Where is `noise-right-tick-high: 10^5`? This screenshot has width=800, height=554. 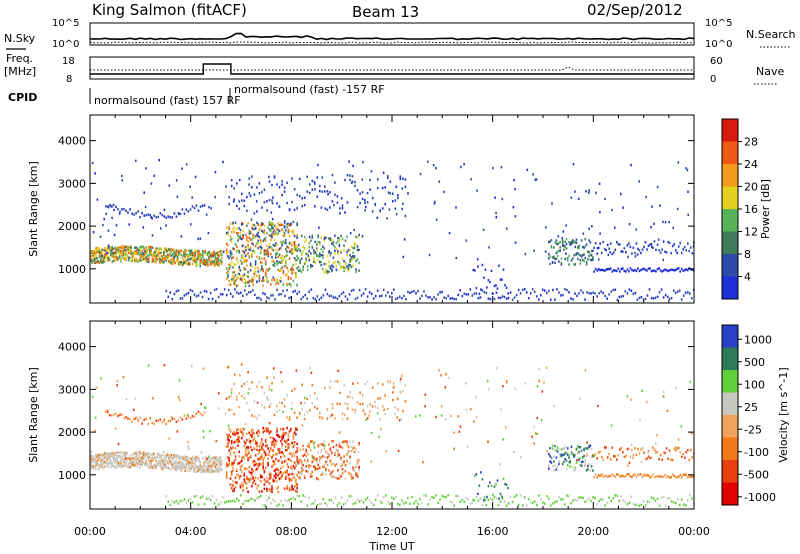 noise-right-tick-high: 10^5 is located at coordinates (718, 23).